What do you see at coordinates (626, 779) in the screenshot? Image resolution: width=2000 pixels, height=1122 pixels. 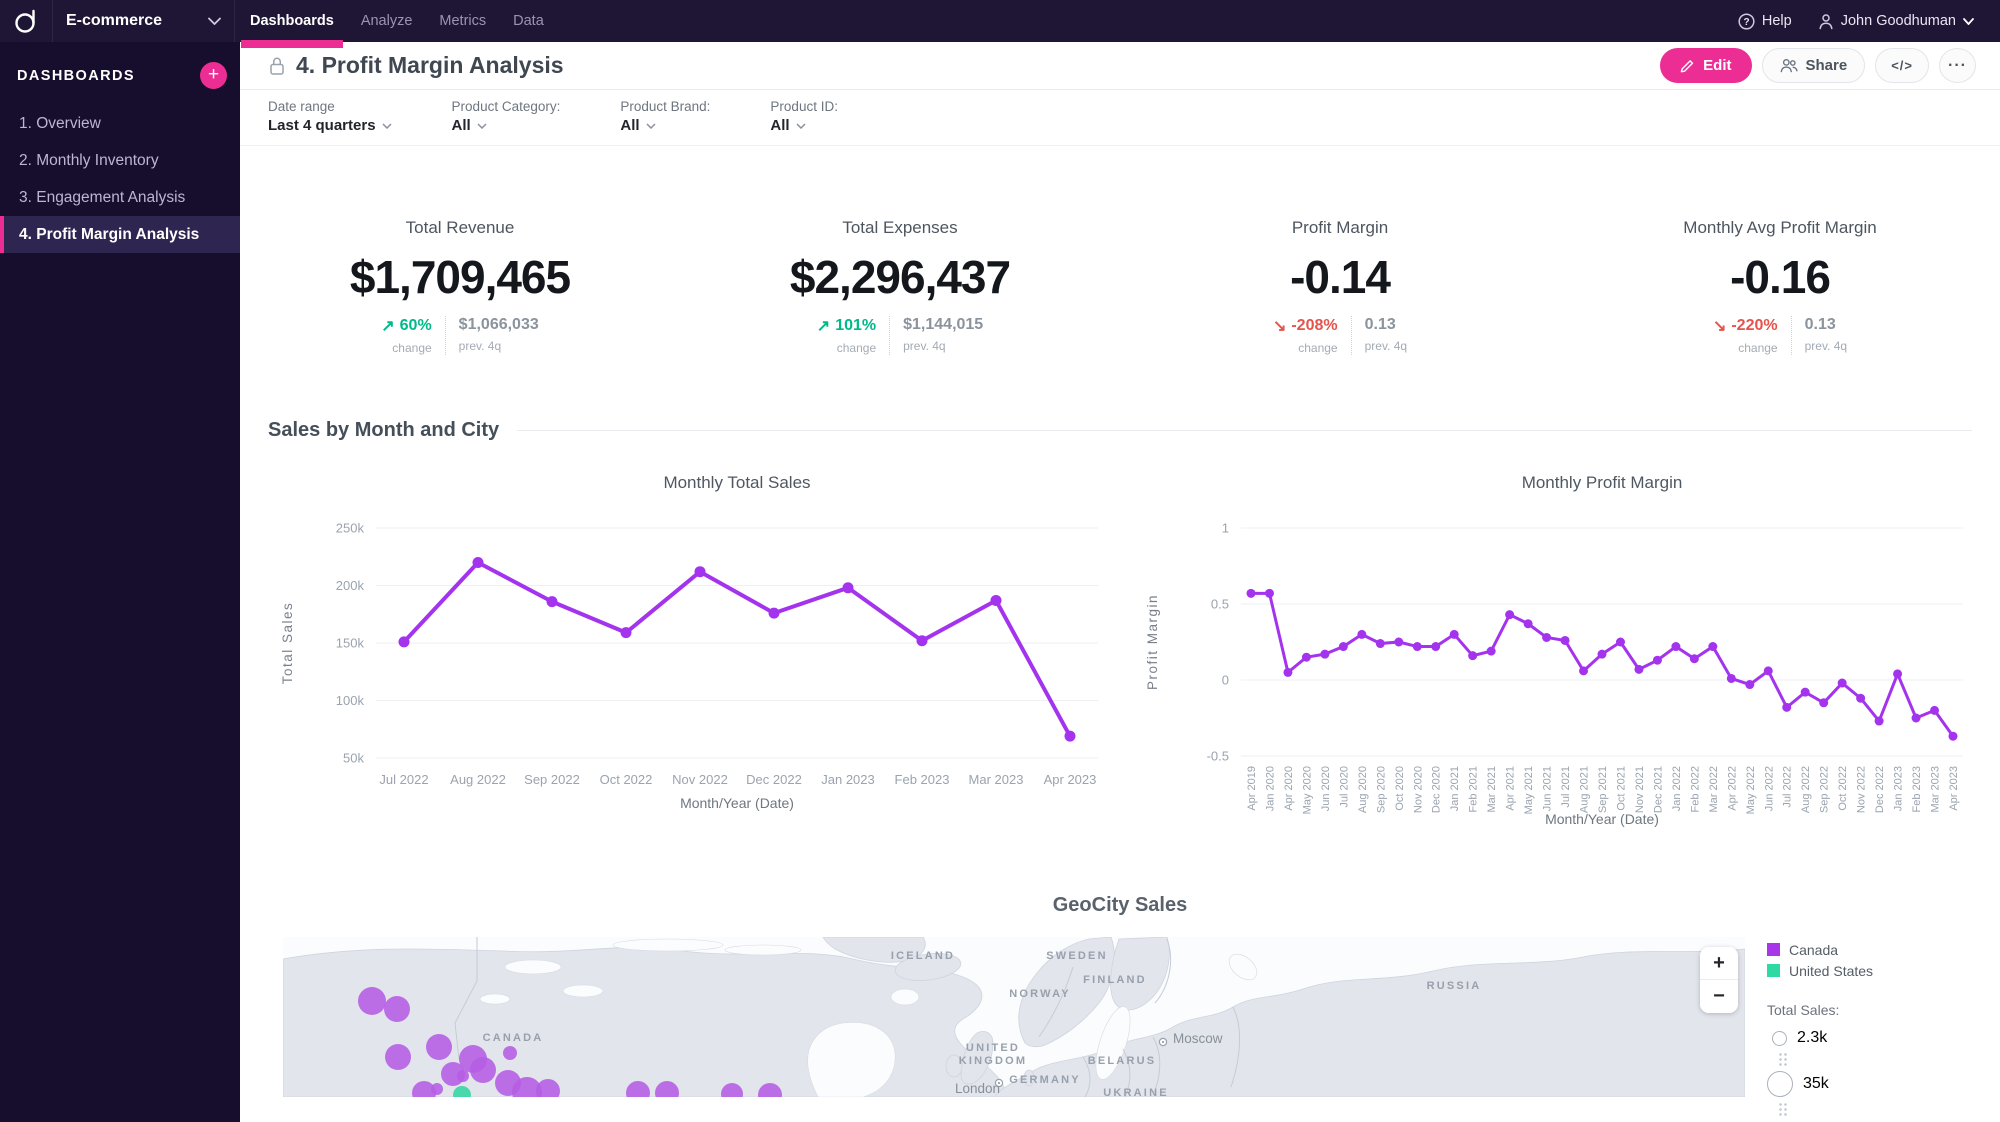 I see `svg-text: Oct 2022` at bounding box center [626, 779].